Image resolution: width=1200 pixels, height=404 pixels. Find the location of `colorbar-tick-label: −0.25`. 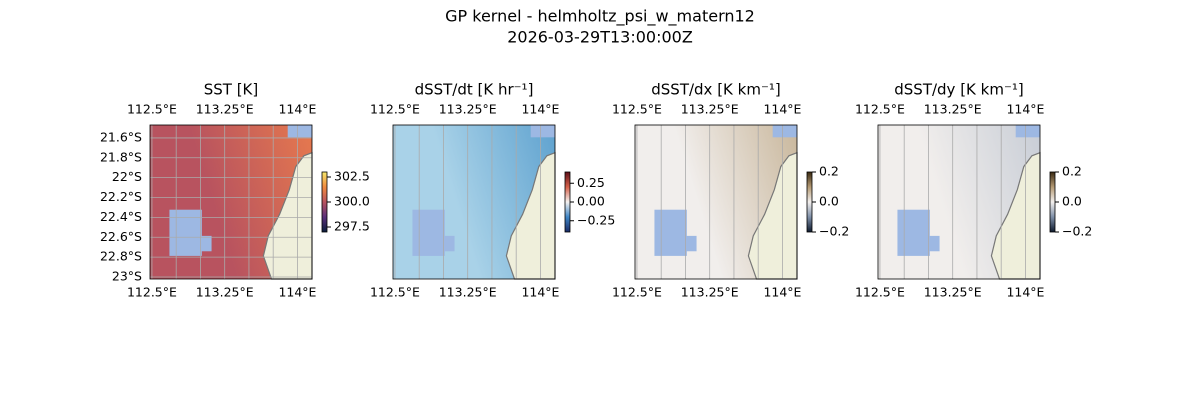

colorbar-tick-label: −0.25 is located at coordinates (596, 219).